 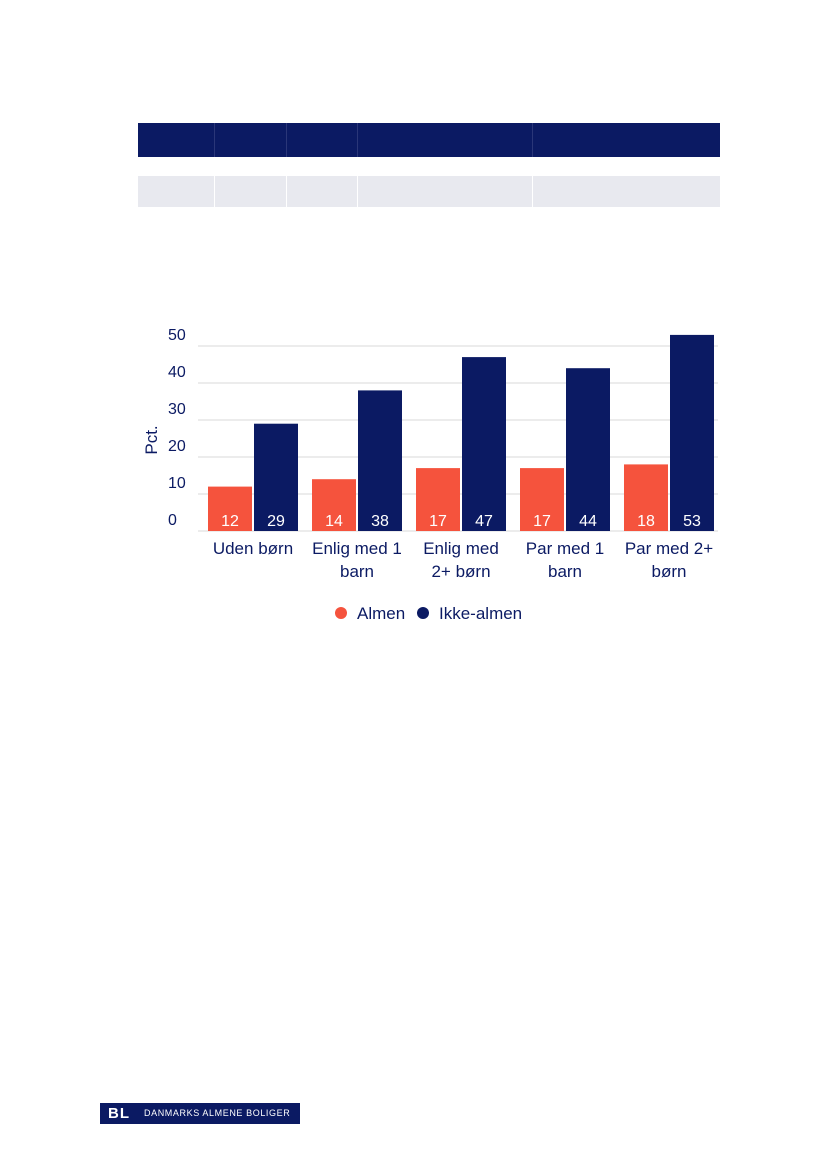 What do you see at coordinates (230, 521) in the screenshot?
I see `data-label: 12` at bounding box center [230, 521].